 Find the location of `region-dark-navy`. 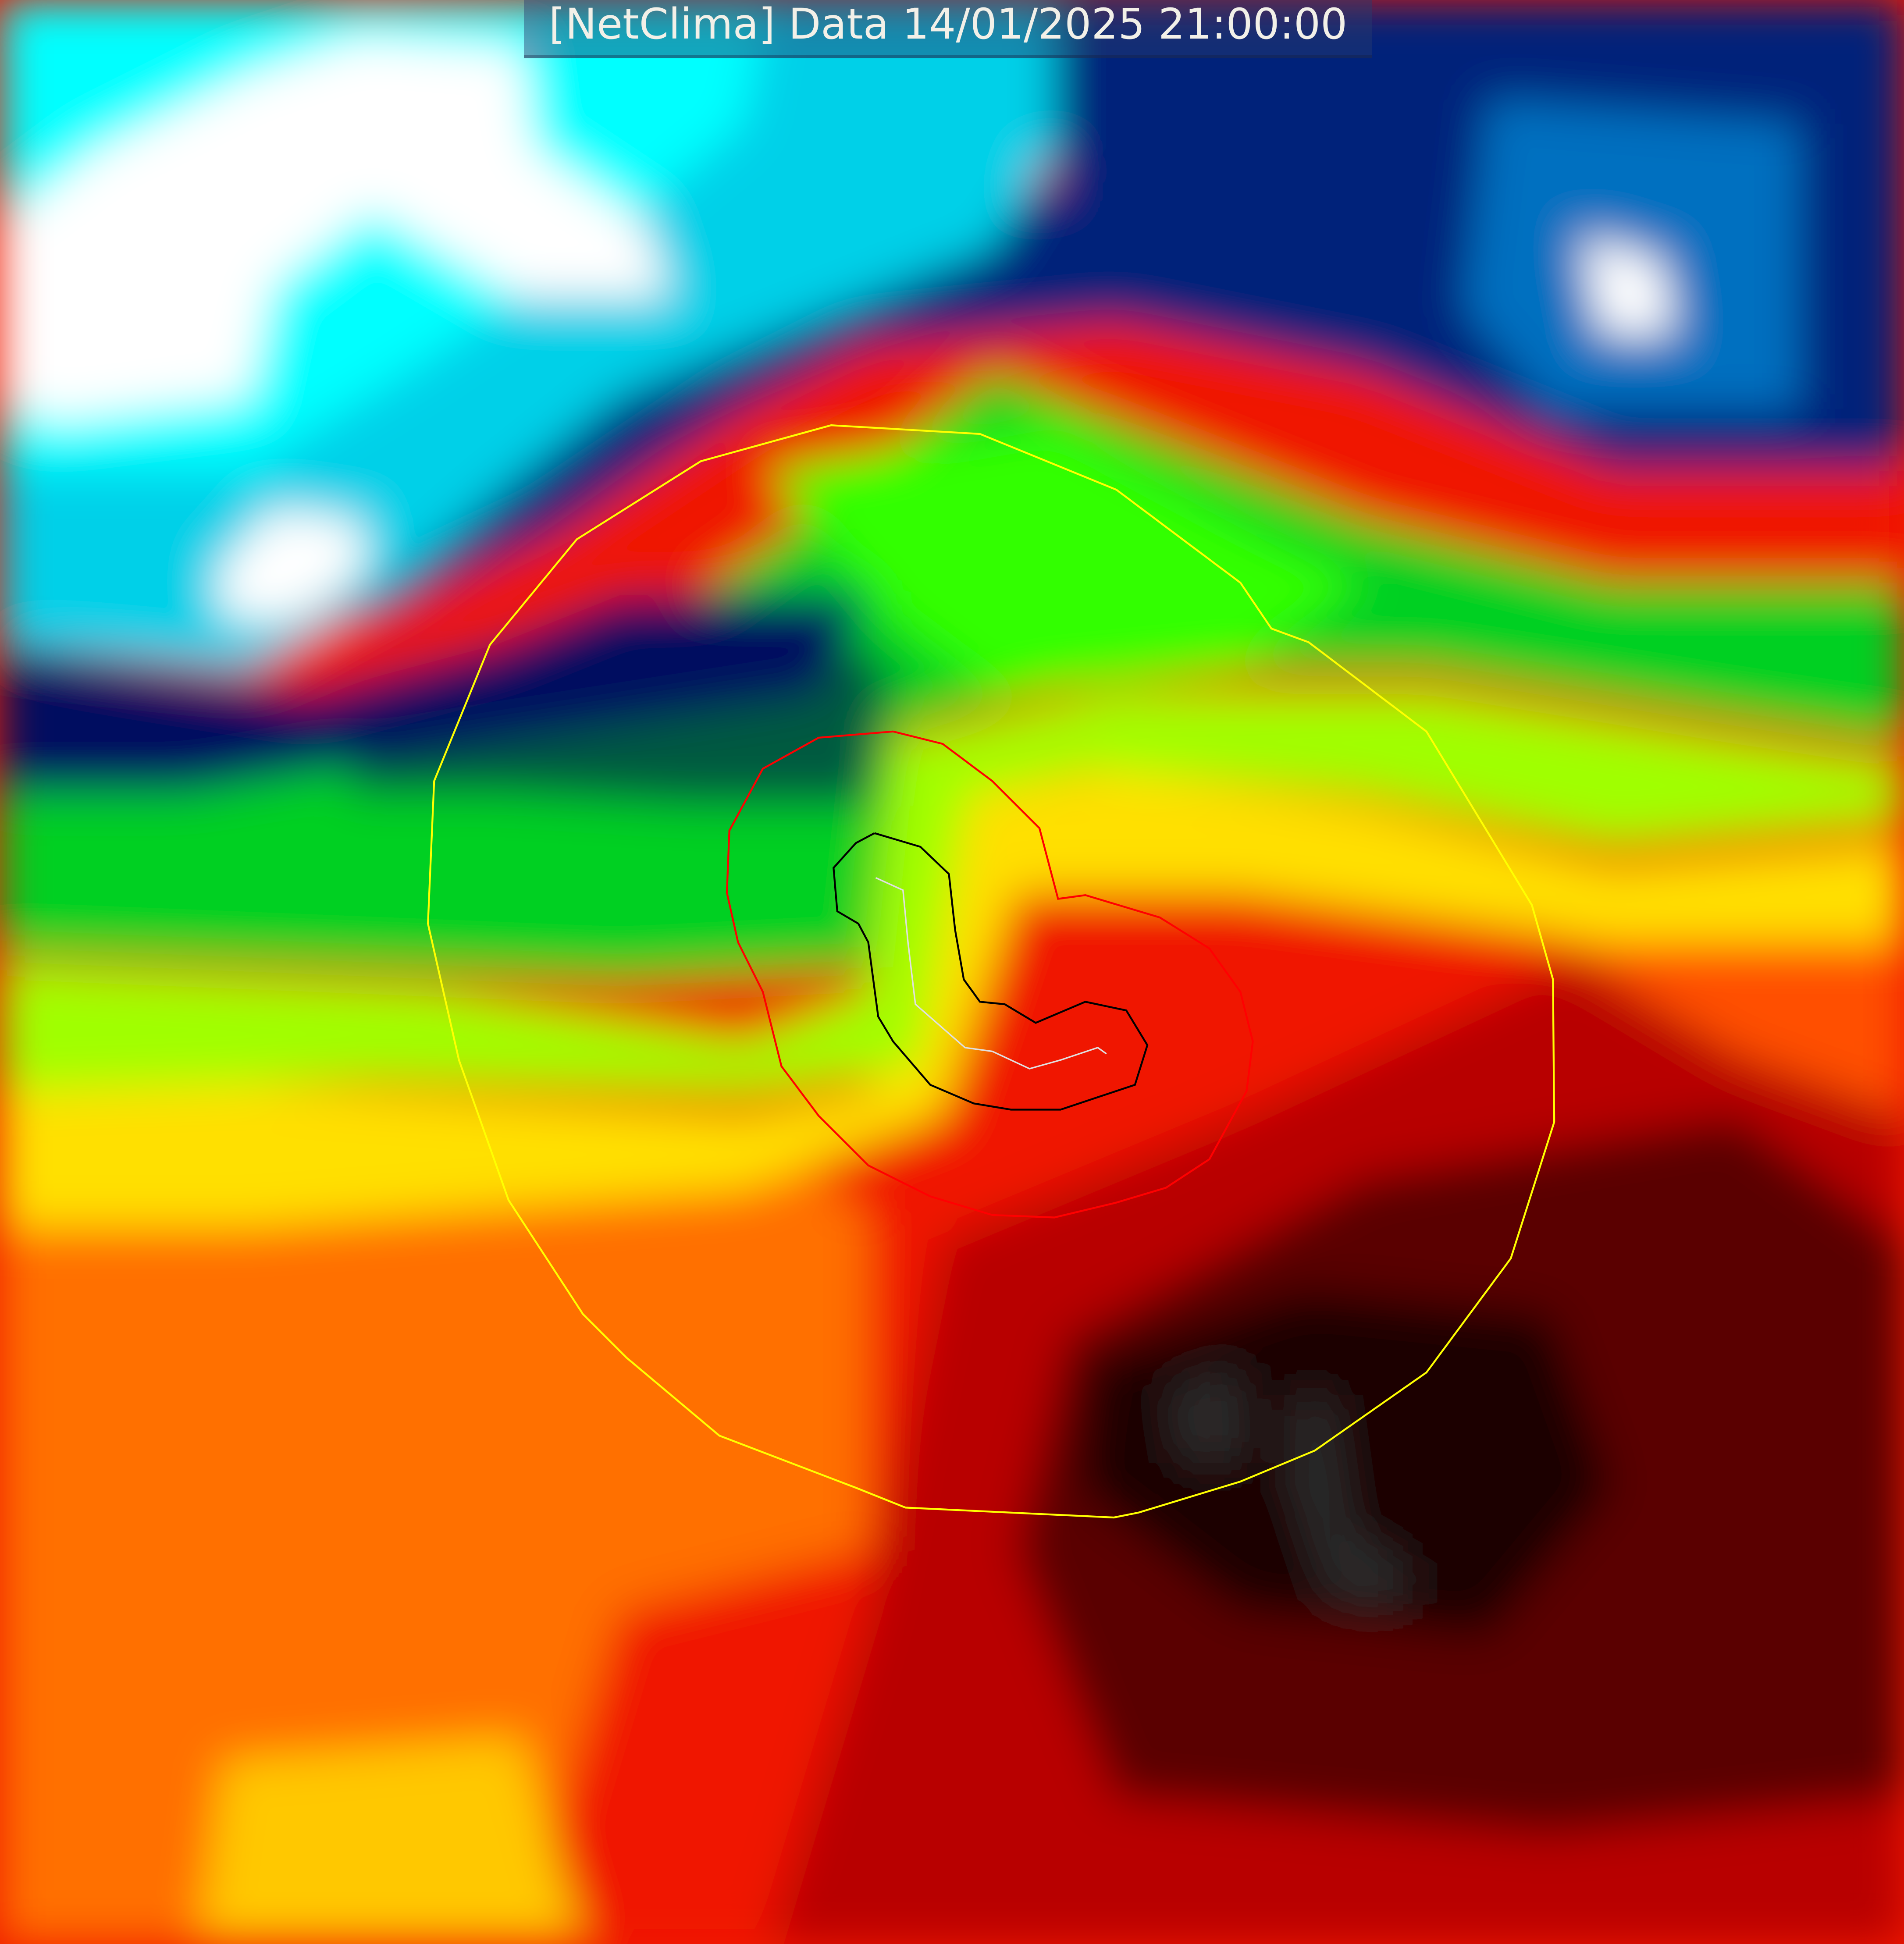

region-dark-navy is located at coordinates (434, 694).